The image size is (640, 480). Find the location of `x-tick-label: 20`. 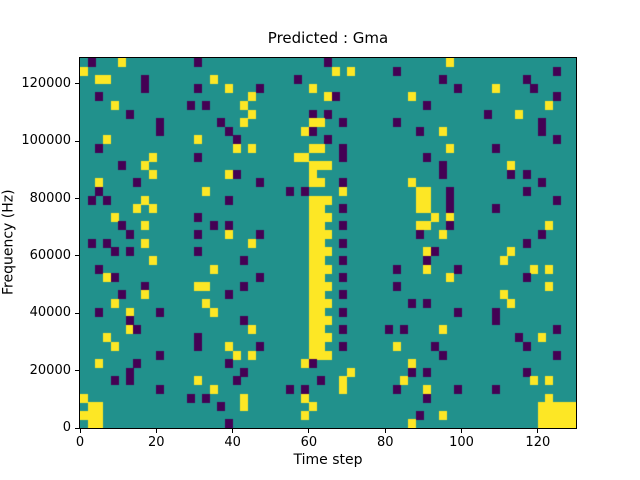

x-tick-label: 20 is located at coordinates (156, 442).